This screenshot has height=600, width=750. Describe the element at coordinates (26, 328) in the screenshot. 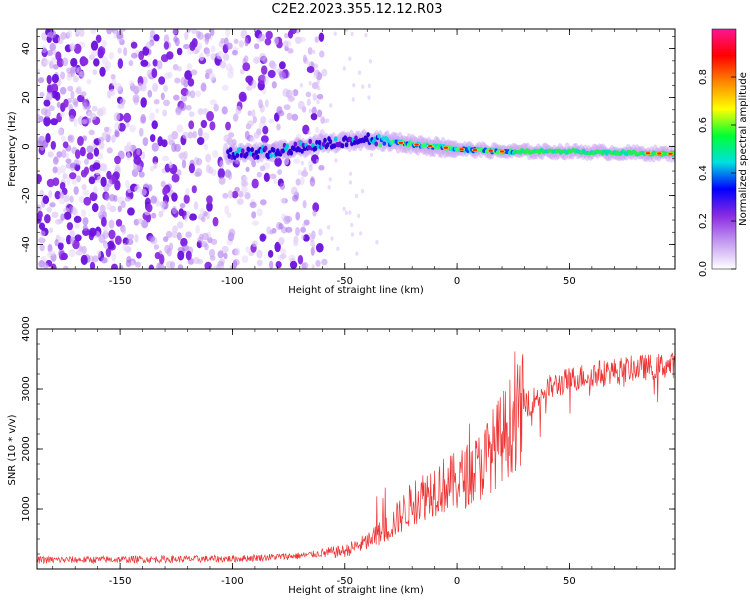

I see `snr-y-tick-label: 4000` at that location.